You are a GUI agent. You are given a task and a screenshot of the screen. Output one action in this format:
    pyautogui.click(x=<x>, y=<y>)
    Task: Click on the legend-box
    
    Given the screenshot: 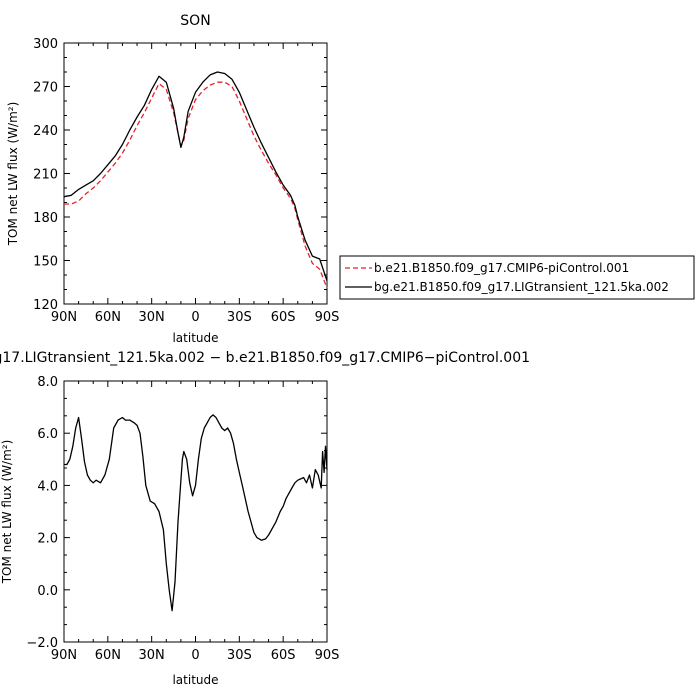 What is the action you would take?
    pyautogui.click(x=517, y=277)
    